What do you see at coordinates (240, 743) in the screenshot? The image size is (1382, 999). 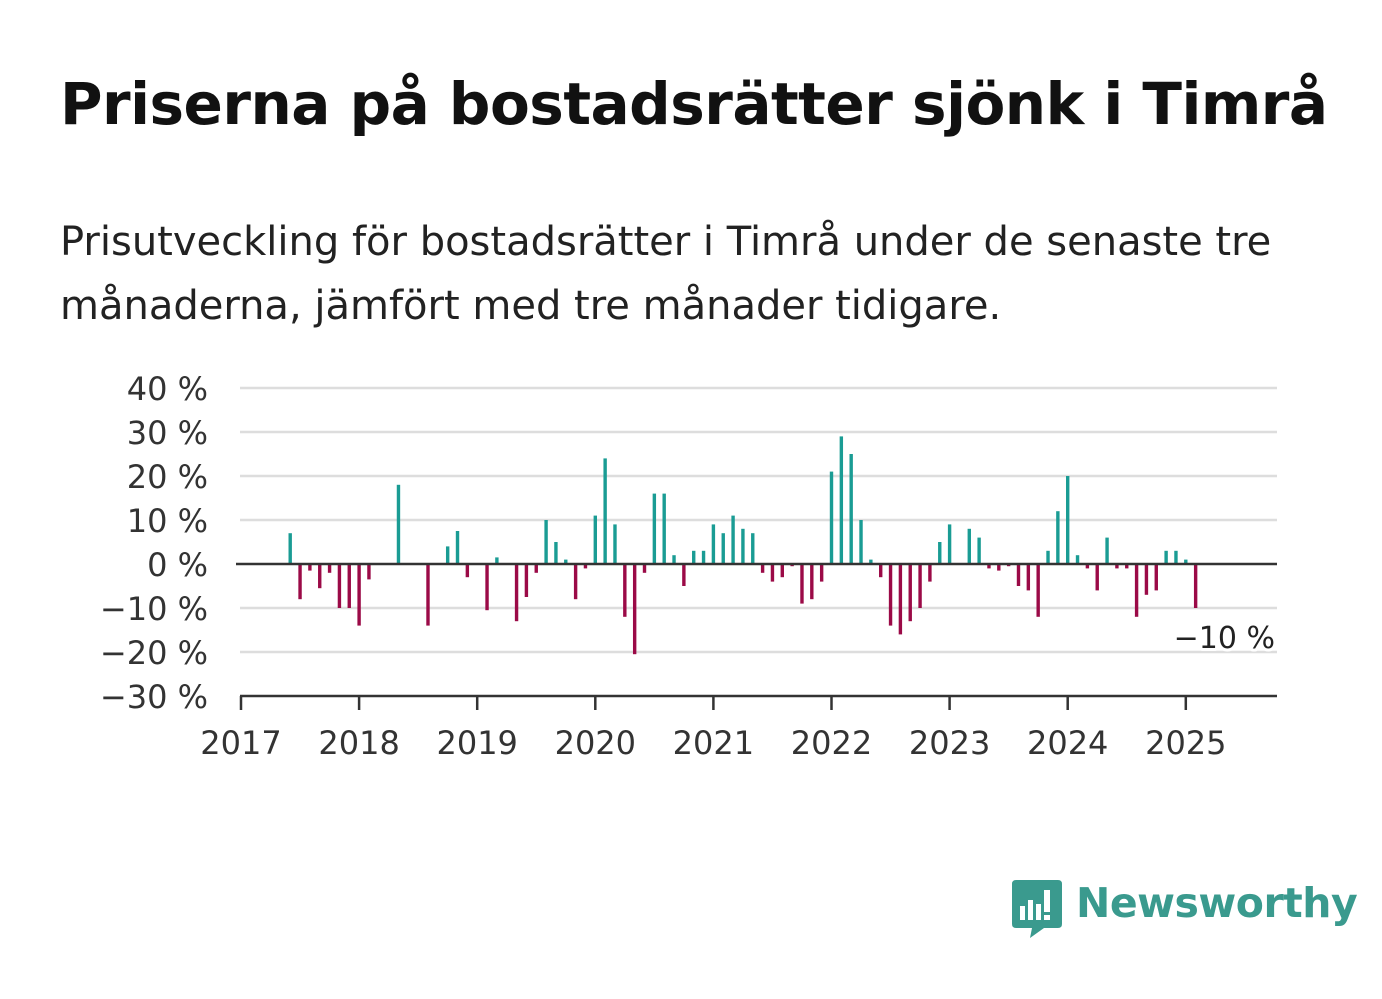 I see `x-tick-label: 2017` at bounding box center [240, 743].